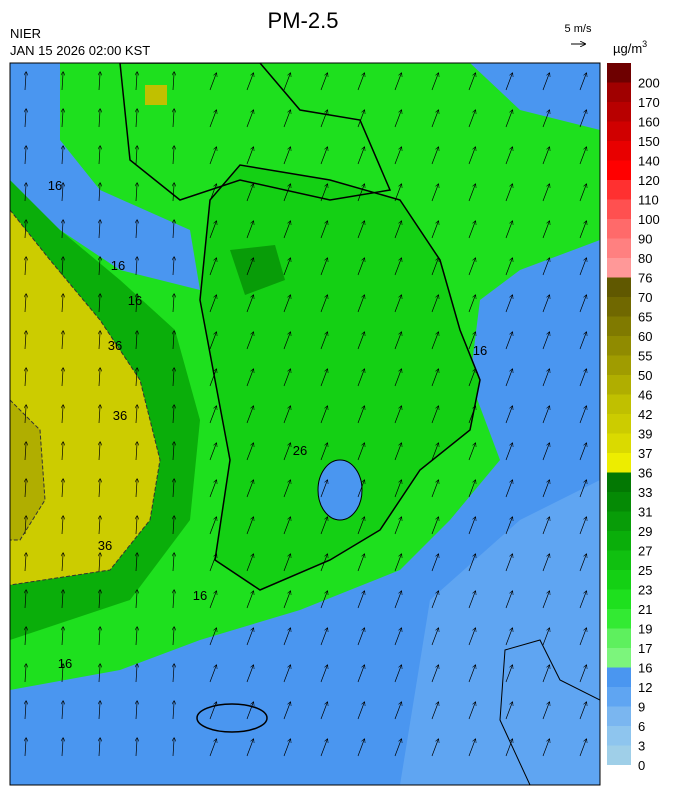 The width and height of the screenshot is (673, 795). What do you see at coordinates (645, 590) in the screenshot?
I see `colorbar-label: 23` at bounding box center [645, 590].